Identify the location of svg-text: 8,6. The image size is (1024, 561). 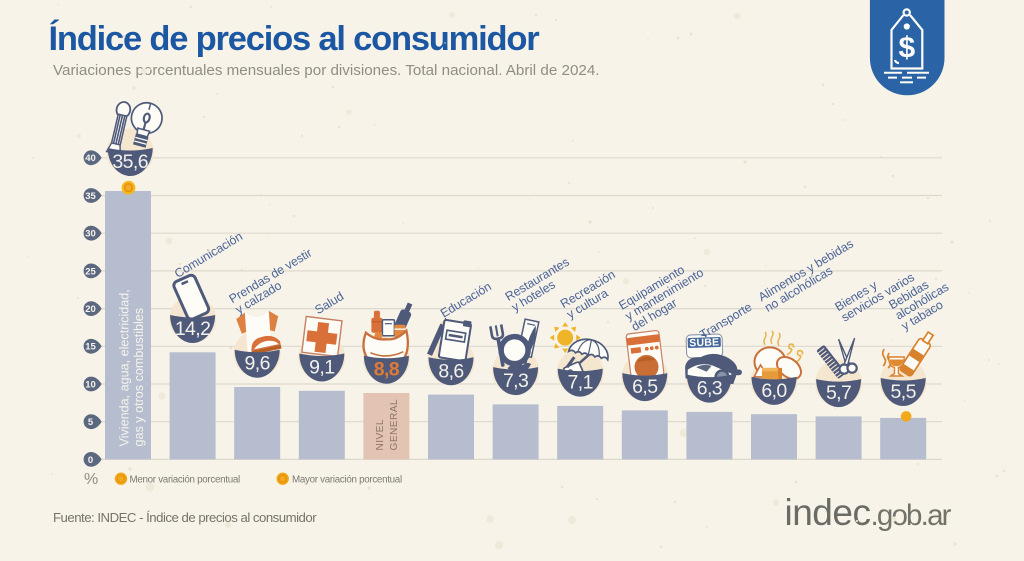
(450, 371).